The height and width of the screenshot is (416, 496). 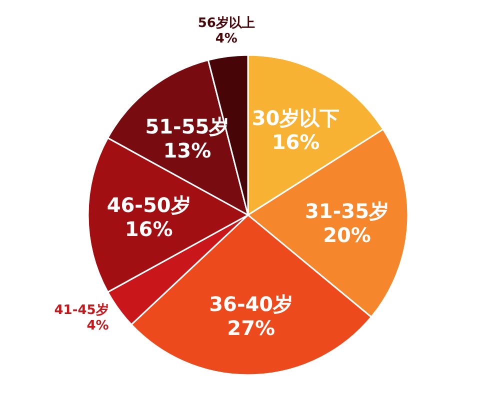 I want to click on data-label: 20%, so click(x=347, y=235).